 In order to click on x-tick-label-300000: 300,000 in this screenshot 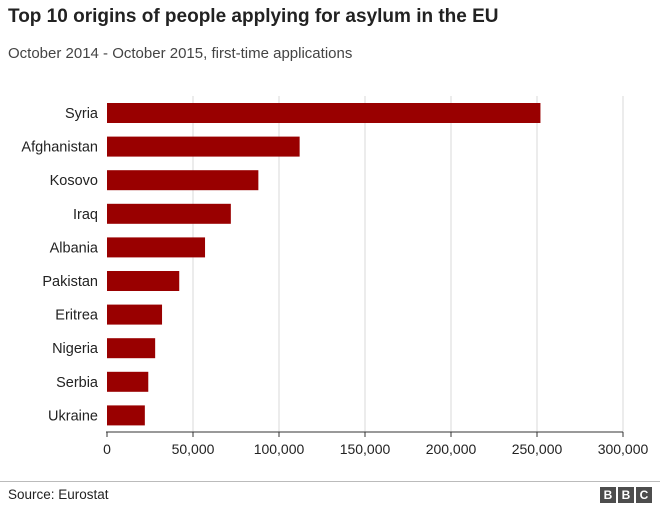, I will do `click(623, 449)`.